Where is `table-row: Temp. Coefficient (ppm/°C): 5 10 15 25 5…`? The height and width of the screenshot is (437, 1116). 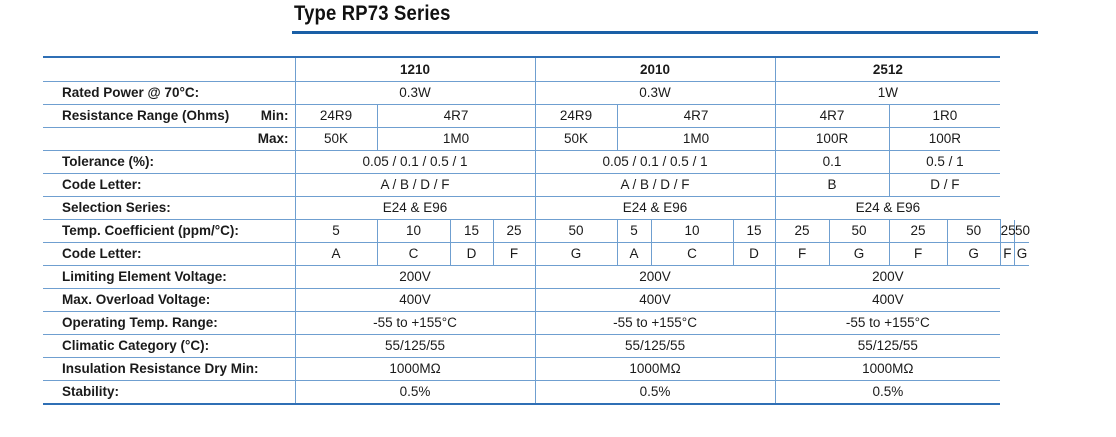
table-row: Temp. Coefficient (ppm/°C): 5 10 15 25 5… is located at coordinates (536, 231).